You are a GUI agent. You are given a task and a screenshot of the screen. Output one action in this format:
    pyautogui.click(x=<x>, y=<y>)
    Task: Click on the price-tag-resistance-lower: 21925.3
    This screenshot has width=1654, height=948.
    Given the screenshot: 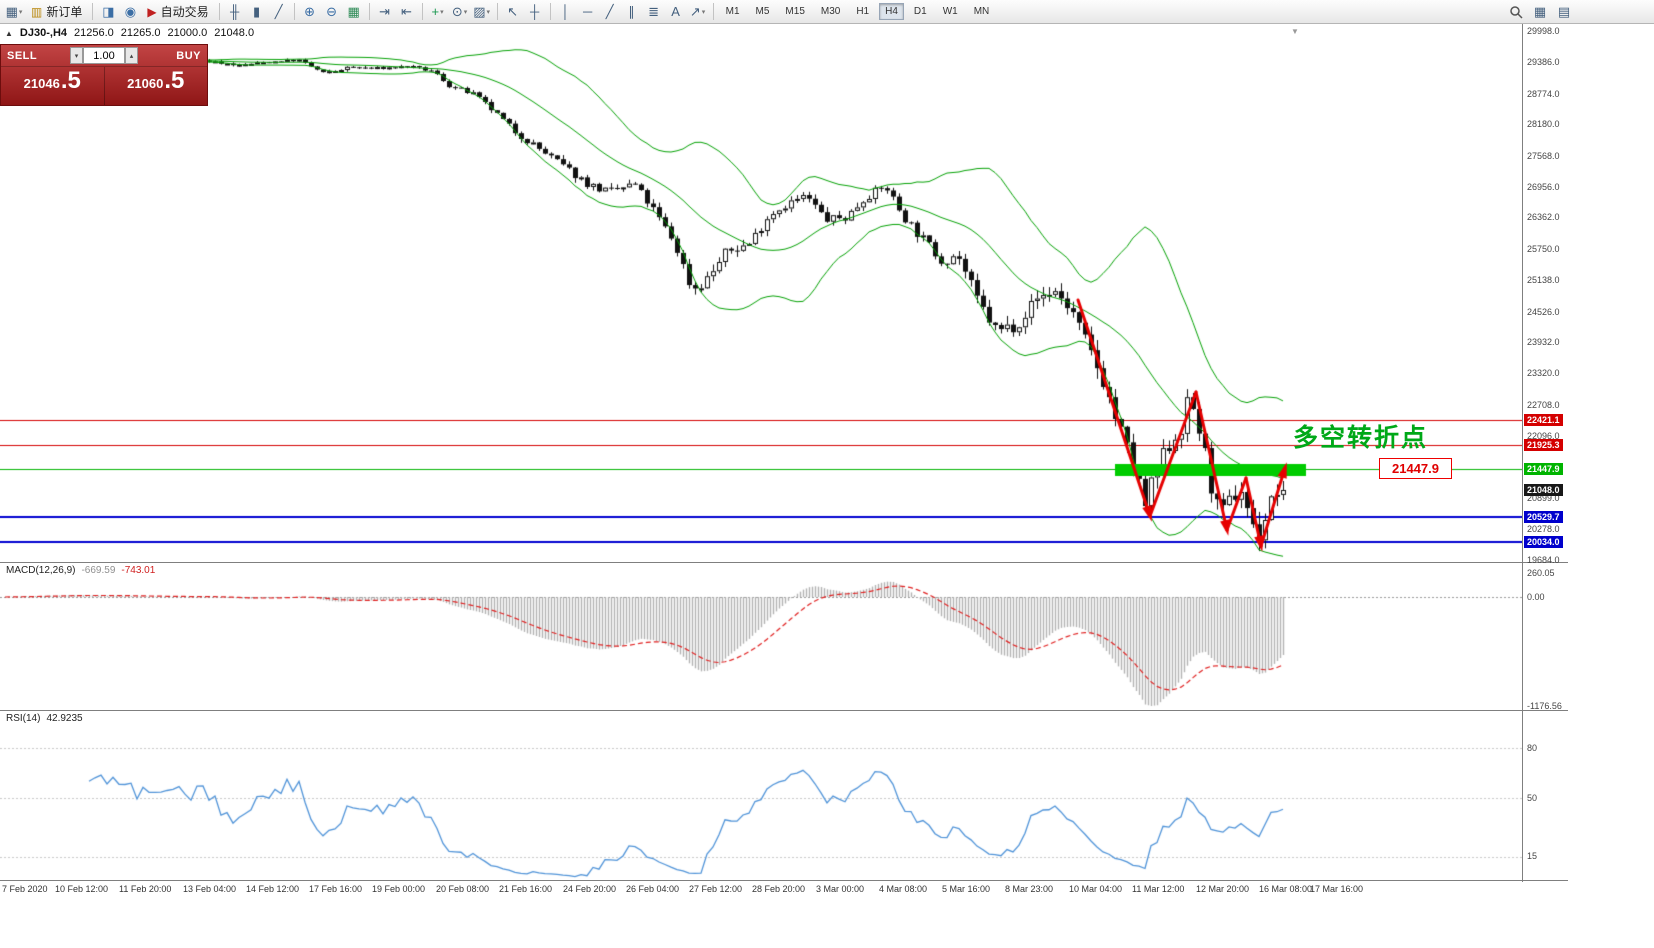 What is the action you would take?
    pyautogui.click(x=1543, y=444)
    